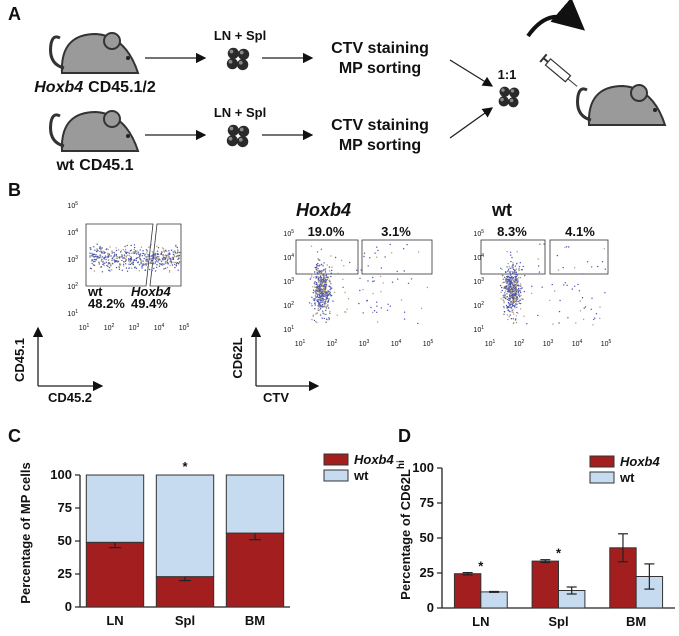  Describe the element at coordinates (65, 573) in the screenshot. I see `y-tick-label: 25` at that location.